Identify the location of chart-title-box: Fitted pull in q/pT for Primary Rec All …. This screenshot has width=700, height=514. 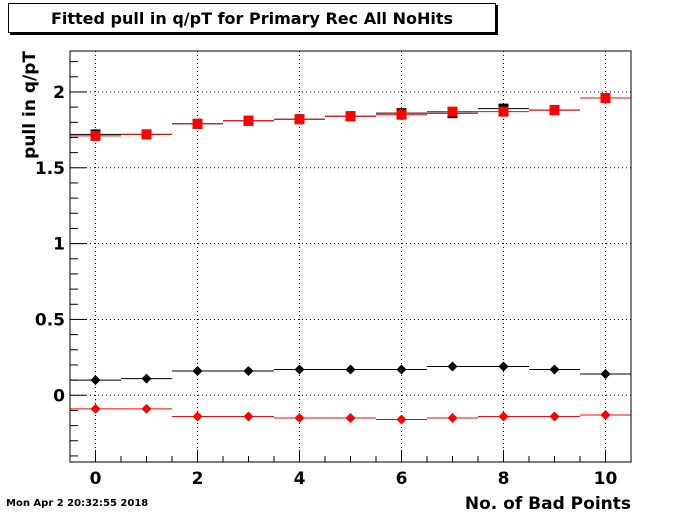
(252, 18).